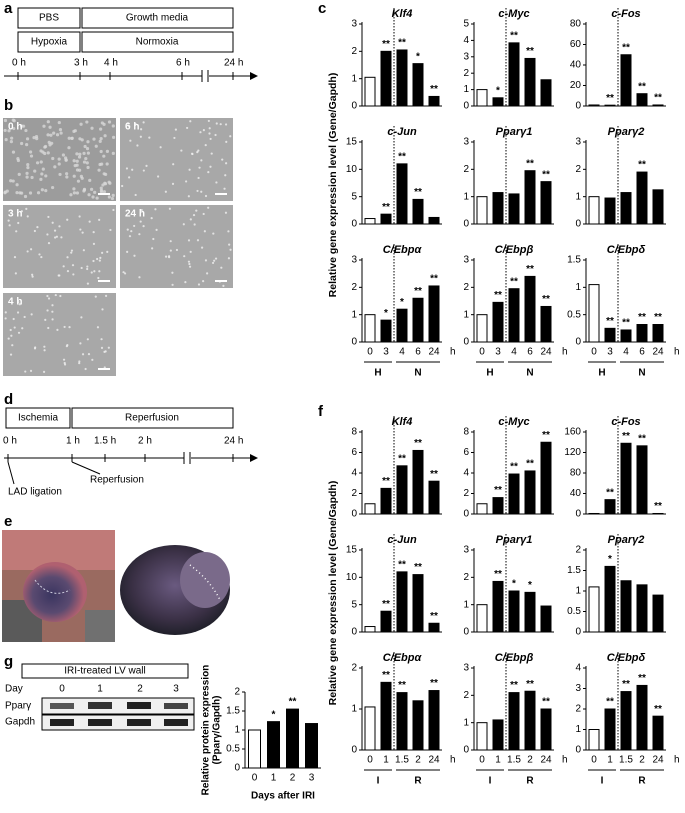 The width and height of the screenshot is (685, 813). Describe the element at coordinates (8, 661) in the screenshot. I see `panel-label: g` at that location.